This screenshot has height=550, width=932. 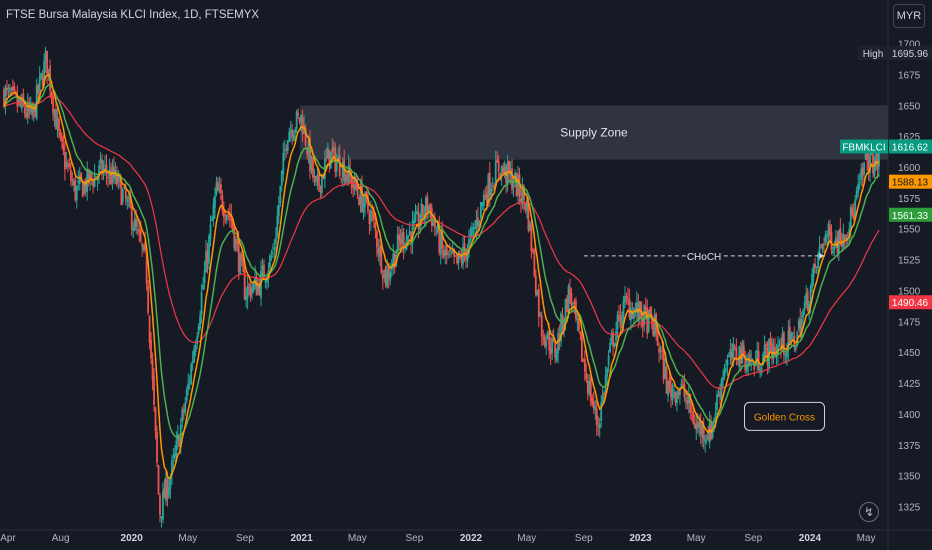 What do you see at coordinates (909, 446) in the screenshot?
I see `y-tick-label: 1375` at bounding box center [909, 446].